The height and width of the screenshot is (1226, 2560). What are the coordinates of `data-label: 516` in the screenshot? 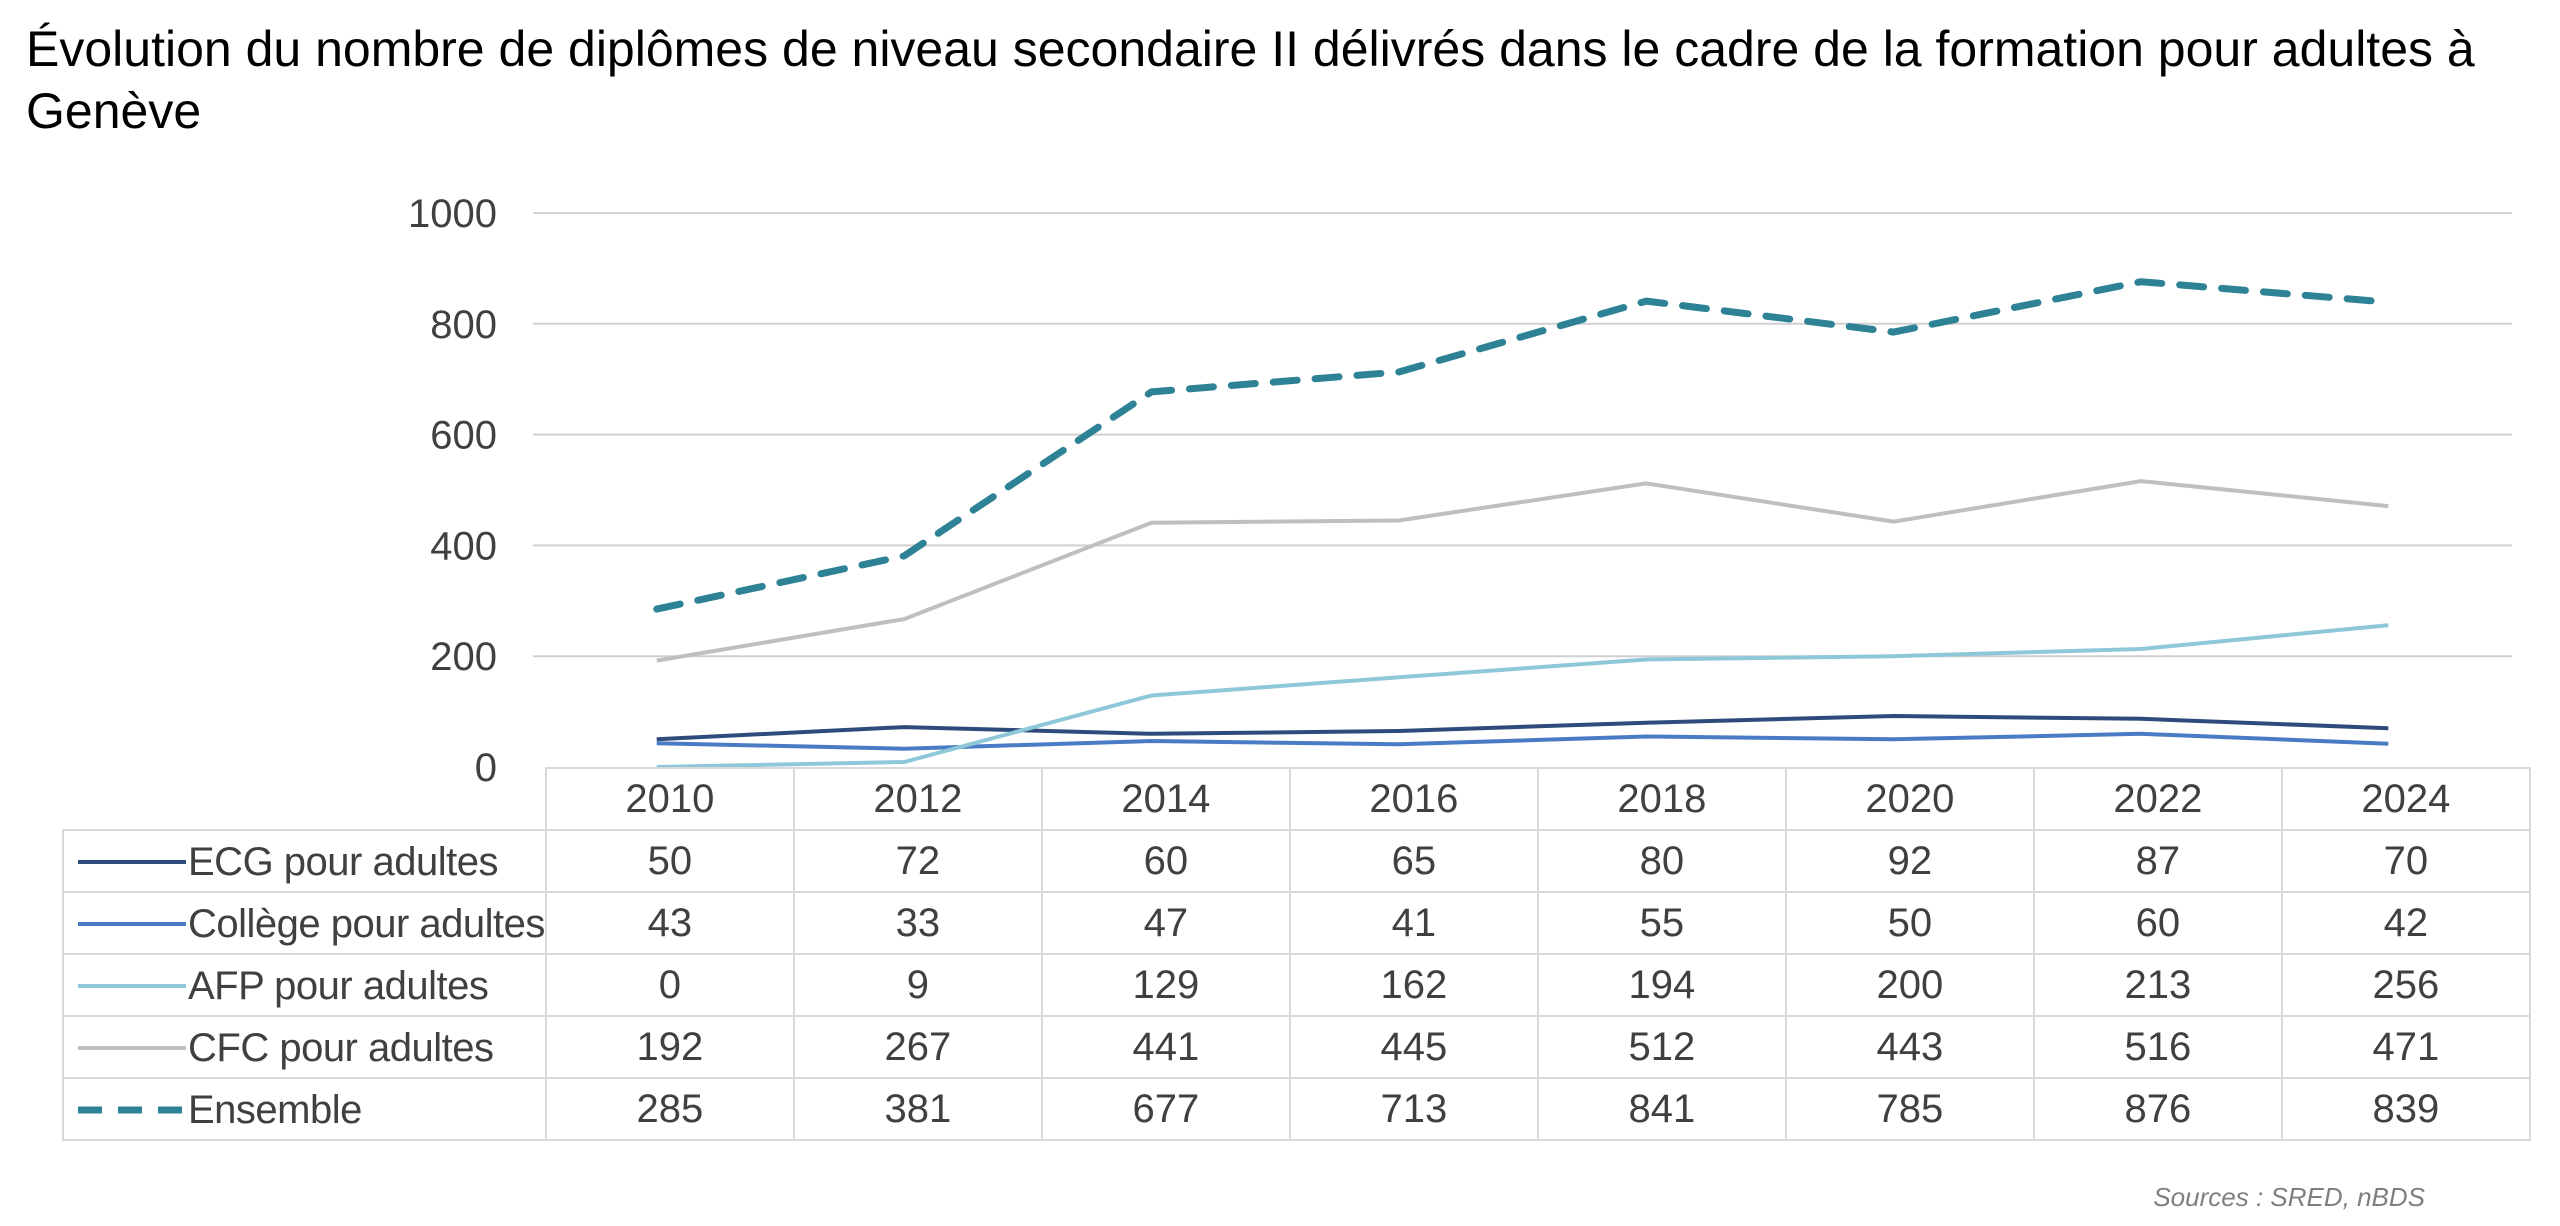 It's located at (2157, 1047).